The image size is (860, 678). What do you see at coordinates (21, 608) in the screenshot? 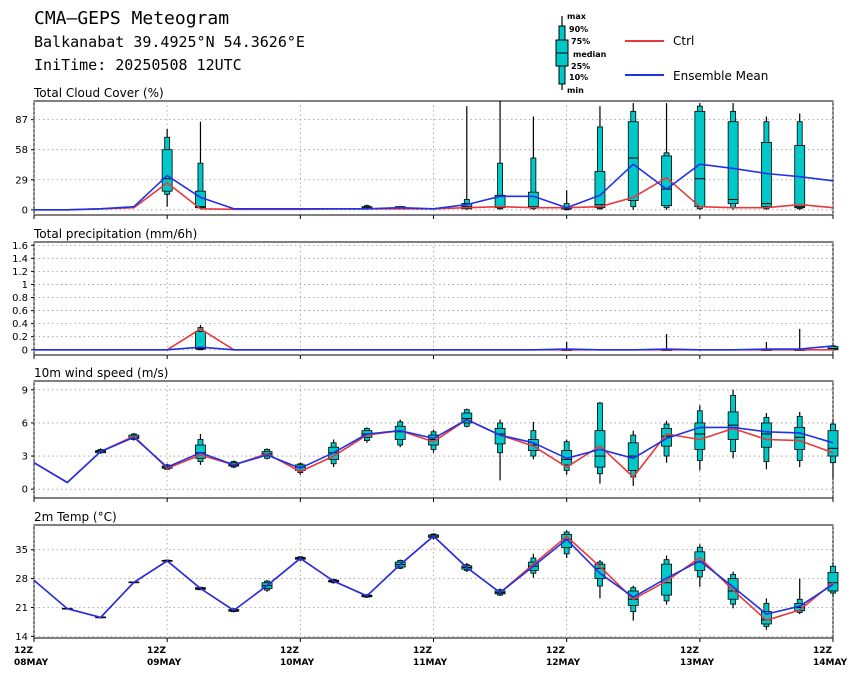
I see `y-tick-label: 21` at bounding box center [21, 608].